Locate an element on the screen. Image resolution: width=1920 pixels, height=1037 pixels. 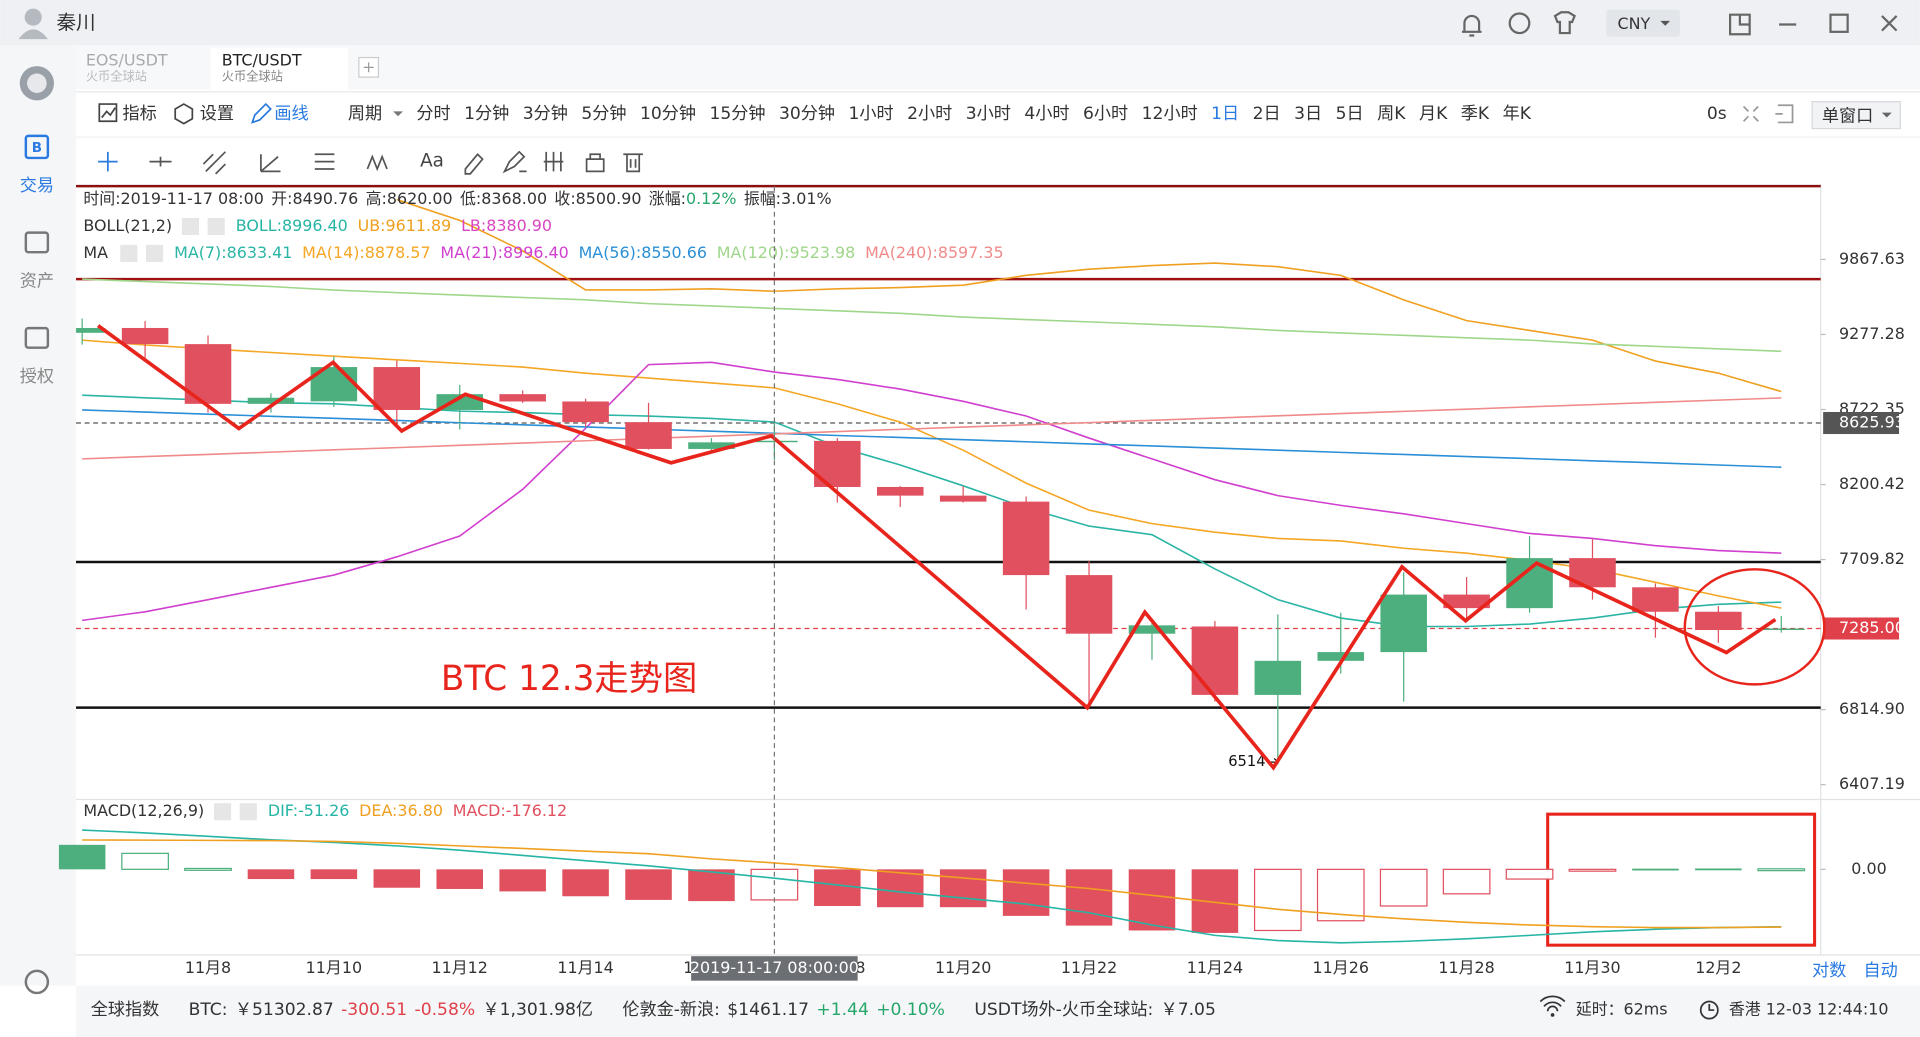
currency-label: CNY is located at coordinates (1633, 23).